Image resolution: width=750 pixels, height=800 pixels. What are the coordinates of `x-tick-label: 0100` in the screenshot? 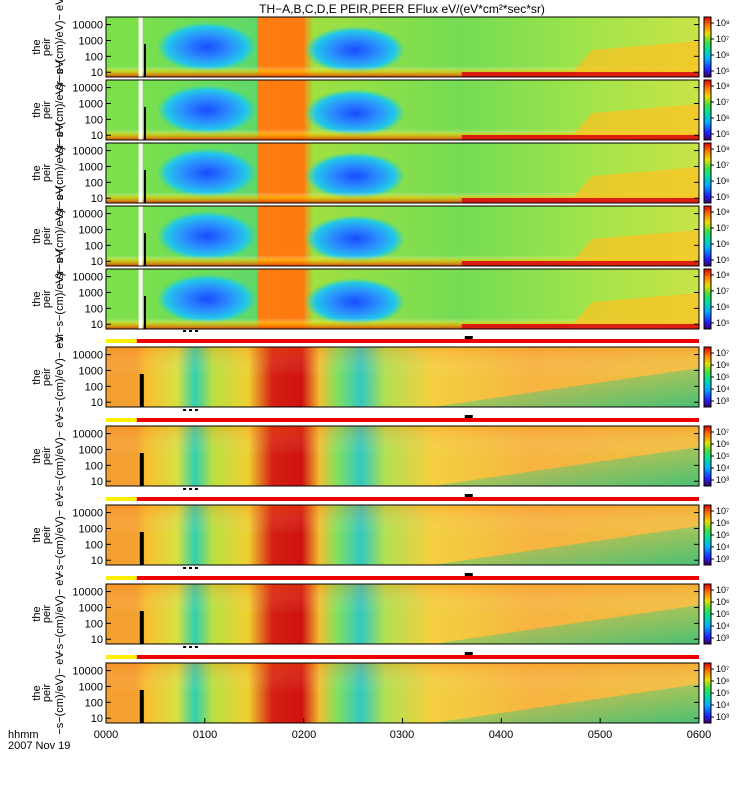 It's located at (205, 735).